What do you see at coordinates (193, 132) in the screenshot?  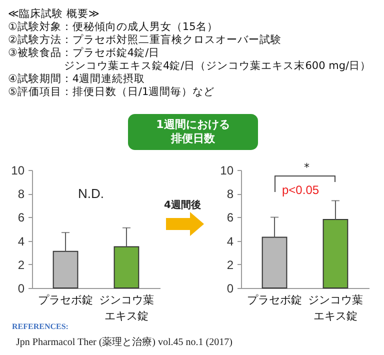 I see `chart-title: 1週間における排便日数` at bounding box center [193, 132].